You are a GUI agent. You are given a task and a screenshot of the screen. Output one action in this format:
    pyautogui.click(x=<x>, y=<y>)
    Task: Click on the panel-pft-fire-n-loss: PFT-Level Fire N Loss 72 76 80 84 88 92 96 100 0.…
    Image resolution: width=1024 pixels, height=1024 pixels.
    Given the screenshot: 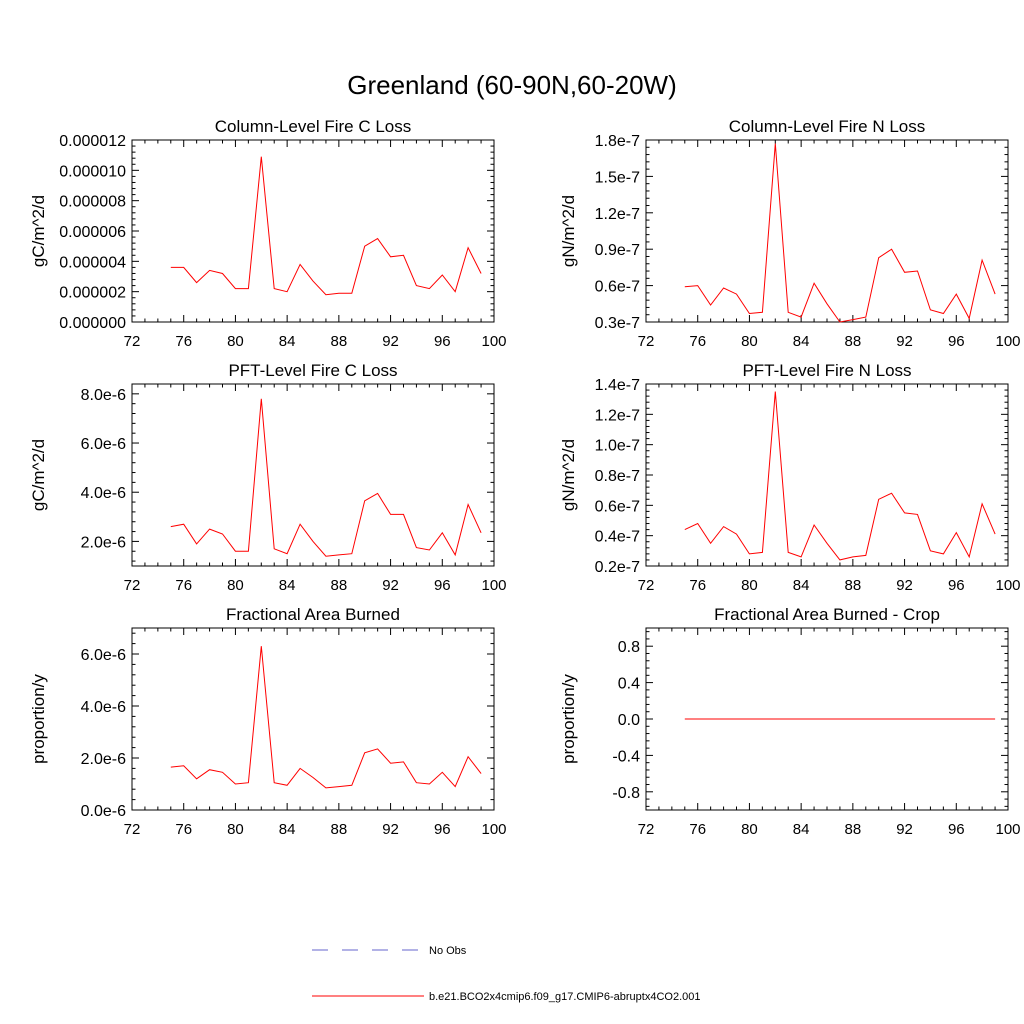 What is the action you would take?
    pyautogui.click(x=790, y=477)
    